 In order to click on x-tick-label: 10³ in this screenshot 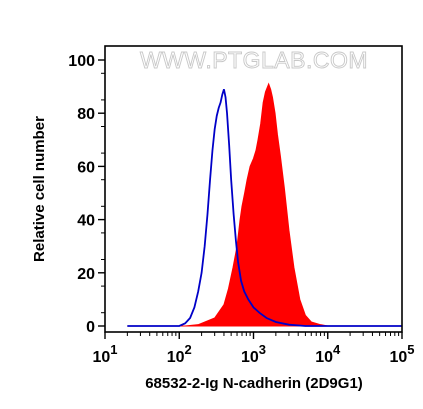, I will do `click(253, 354)`.